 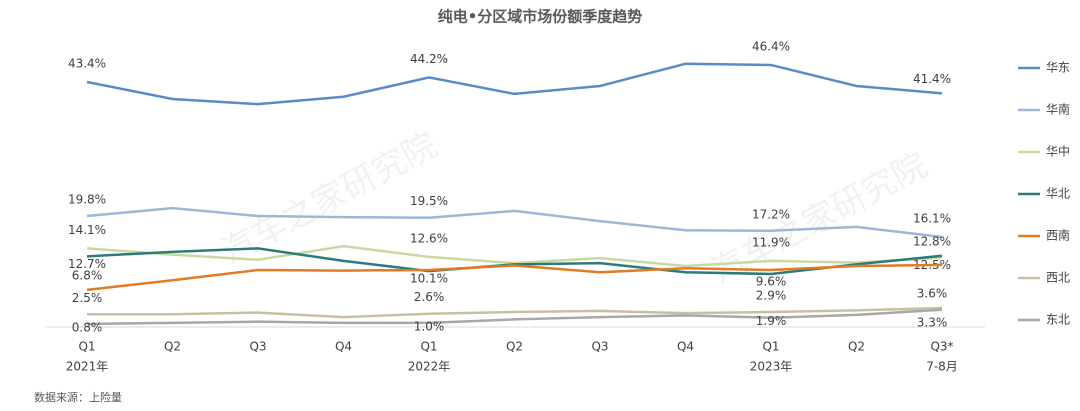 What do you see at coordinates (932, 241) in the screenshot?
I see `data-label: 12.8%` at bounding box center [932, 241].